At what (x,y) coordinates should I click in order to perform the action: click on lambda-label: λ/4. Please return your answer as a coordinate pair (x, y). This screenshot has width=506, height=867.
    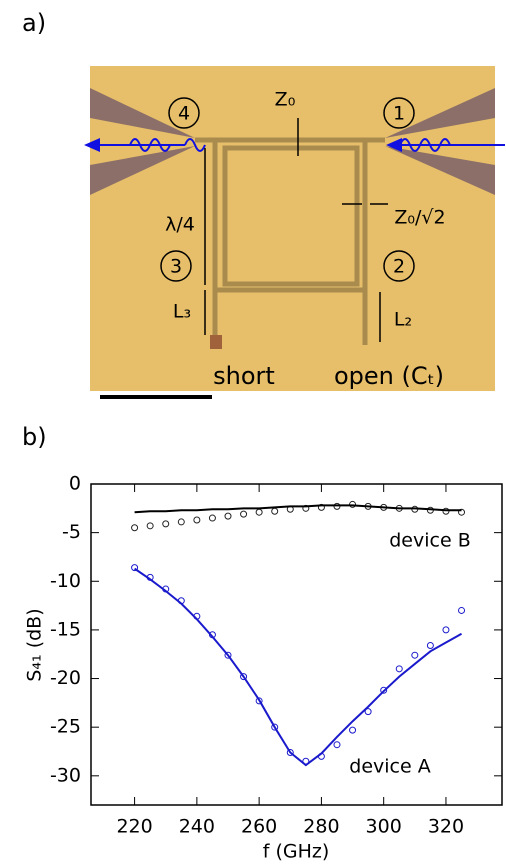
    Looking at the image, I should click on (180, 225).